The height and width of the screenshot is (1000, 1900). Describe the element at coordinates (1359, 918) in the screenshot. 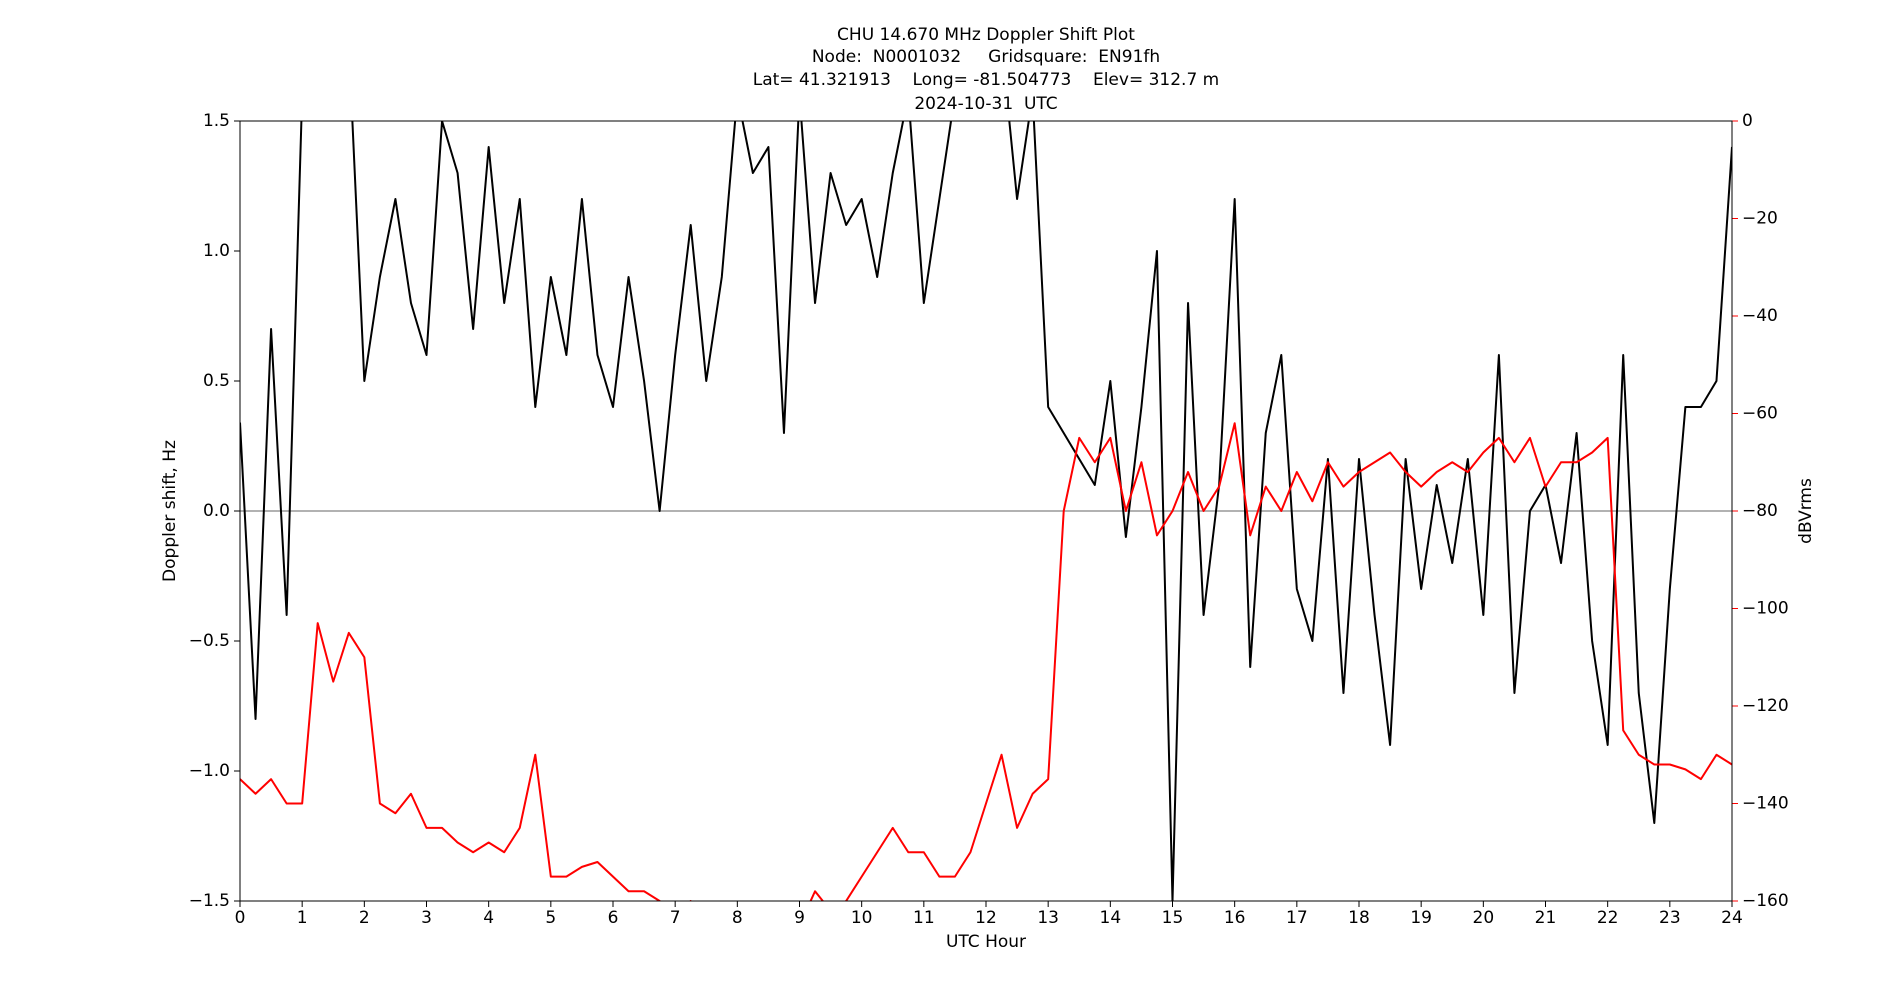

I see `x-tick-label: 18` at that location.